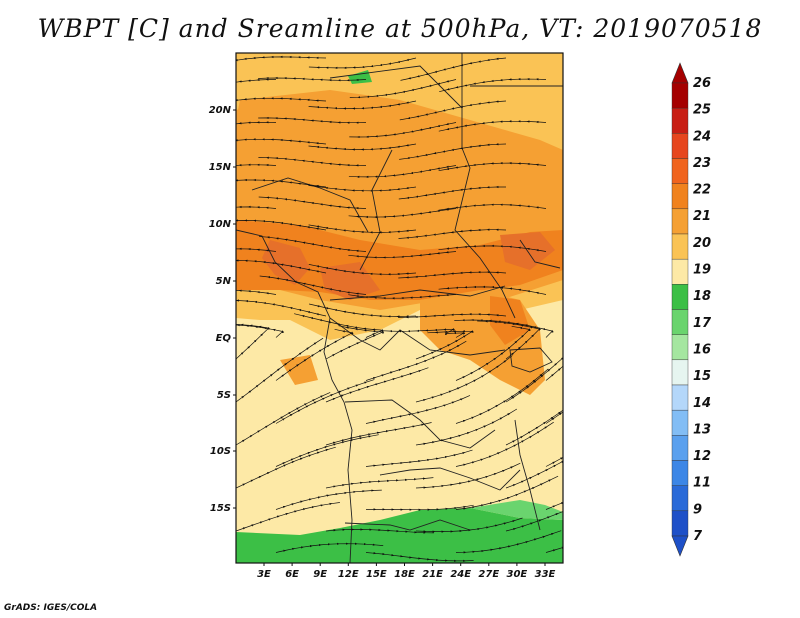  I want to click on colorbar-label: 17, so click(702, 323).